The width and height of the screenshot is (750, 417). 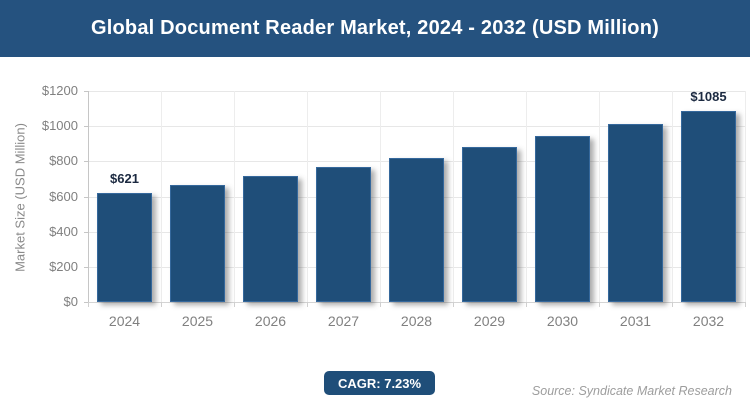 I want to click on cagr-badge: CAGR: 7.23%, so click(x=380, y=383).